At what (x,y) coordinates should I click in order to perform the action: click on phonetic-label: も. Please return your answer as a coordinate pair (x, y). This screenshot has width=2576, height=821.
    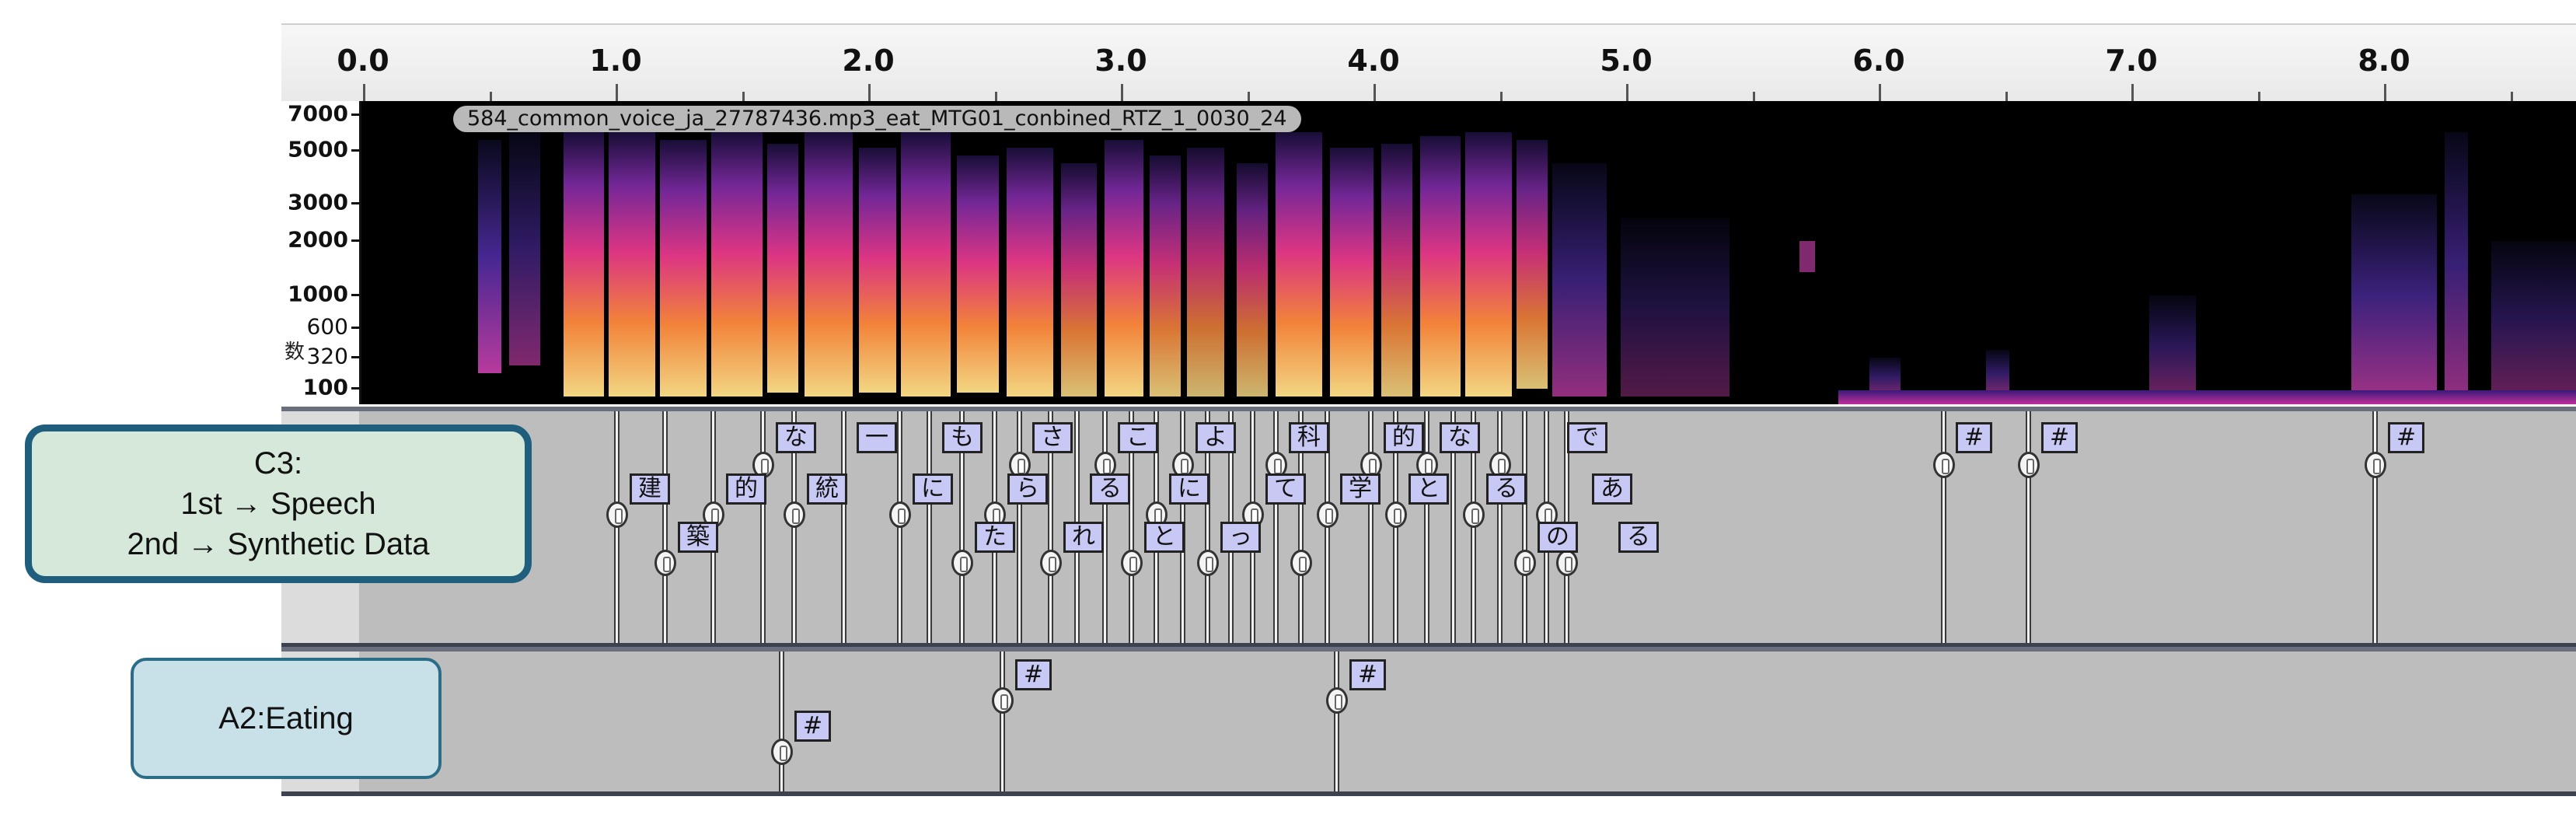
    Looking at the image, I should click on (963, 437).